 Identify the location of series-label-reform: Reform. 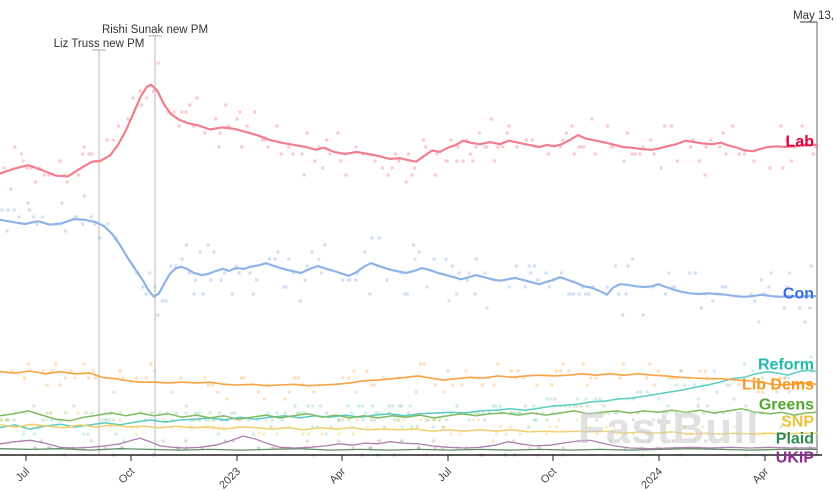
(786, 365).